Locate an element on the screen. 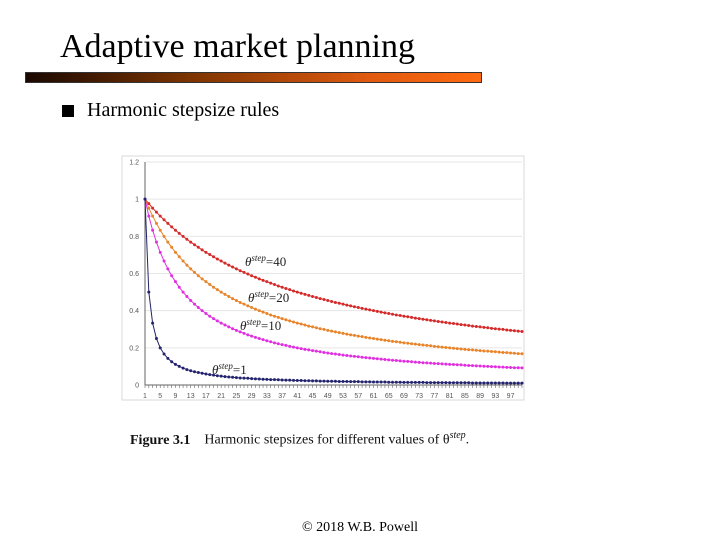 This screenshot has width=720, height=540. x-tick-label: 97 is located at coordinates (511, 396).